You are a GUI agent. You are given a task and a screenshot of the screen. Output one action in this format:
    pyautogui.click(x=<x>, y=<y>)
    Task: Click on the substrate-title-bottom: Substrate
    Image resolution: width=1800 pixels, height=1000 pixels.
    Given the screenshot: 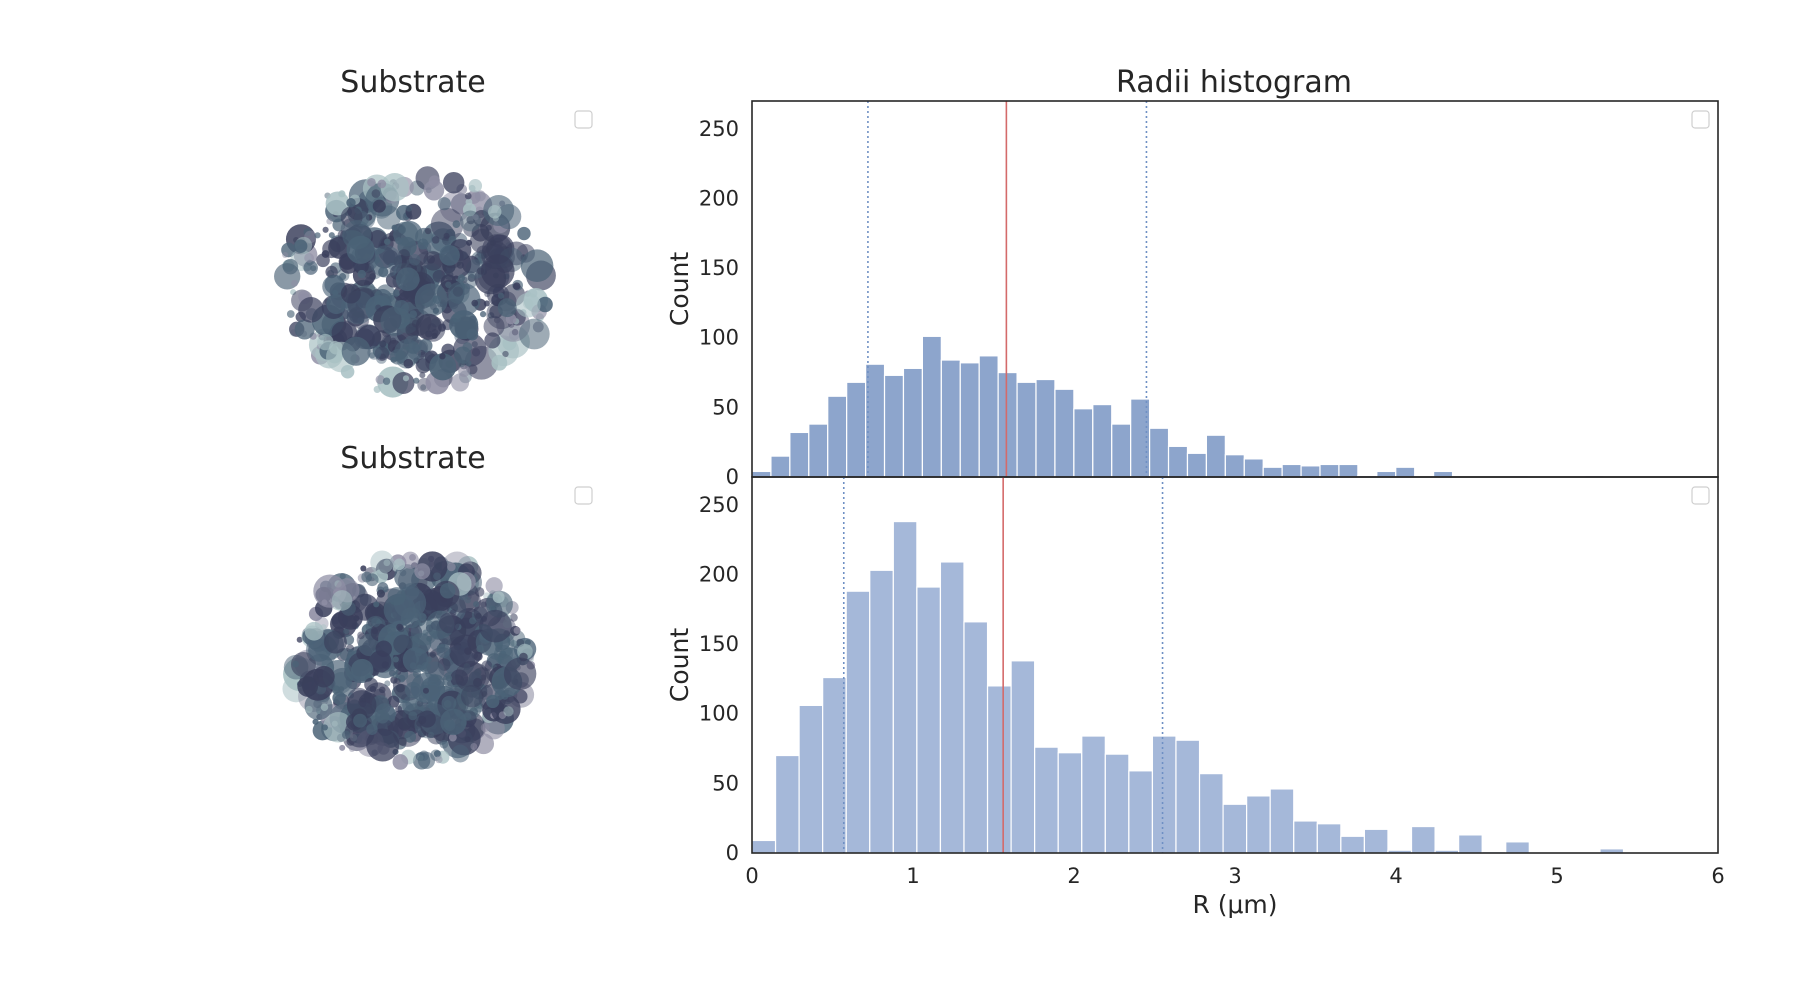 What is the action you would take?
    pyautogui.click(x=412, y=458)
    